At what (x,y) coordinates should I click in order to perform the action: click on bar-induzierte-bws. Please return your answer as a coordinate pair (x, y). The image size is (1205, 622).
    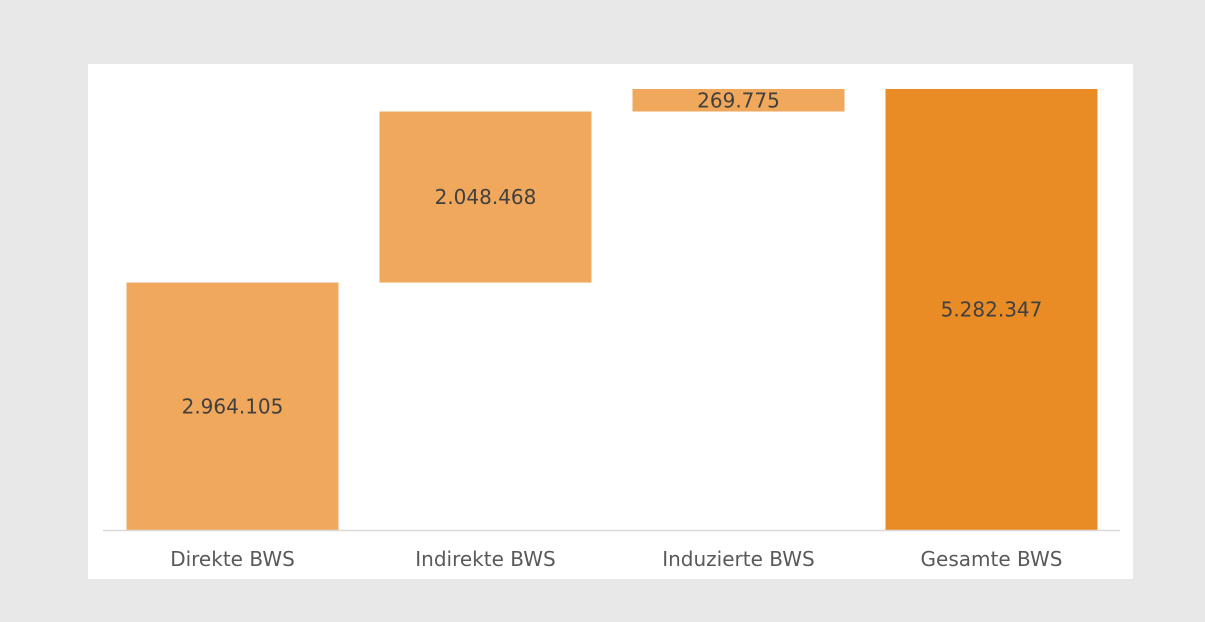
    Looking at the image, I should click on (738, 100).